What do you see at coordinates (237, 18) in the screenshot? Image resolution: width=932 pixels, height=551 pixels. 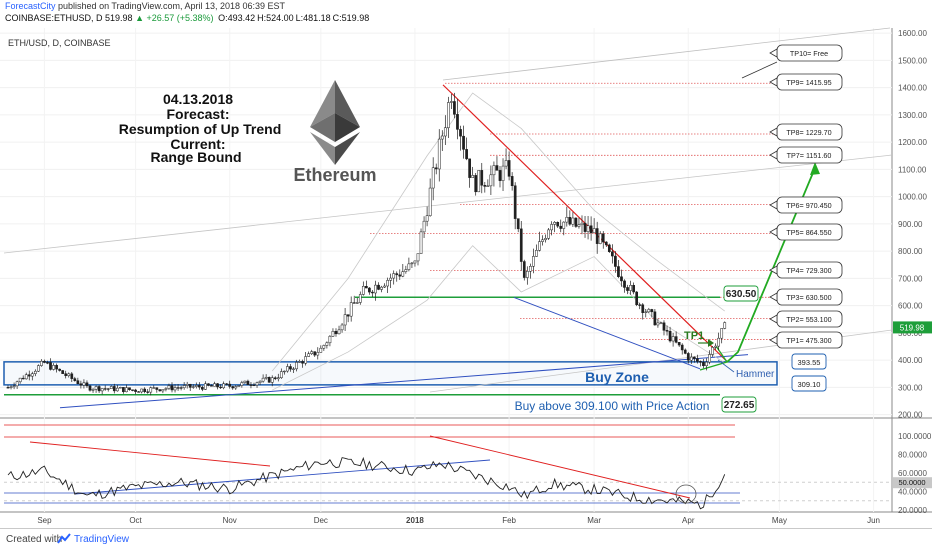 I see `open-value: O:493.42` at bounding box center [237, 18].